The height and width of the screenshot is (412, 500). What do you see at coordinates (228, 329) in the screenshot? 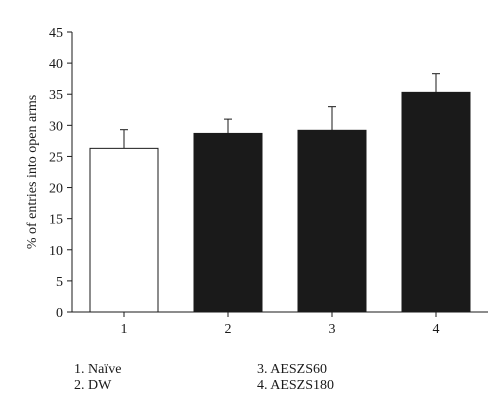
I see `x-tick-label: 2` at bounding box center [228, 329].